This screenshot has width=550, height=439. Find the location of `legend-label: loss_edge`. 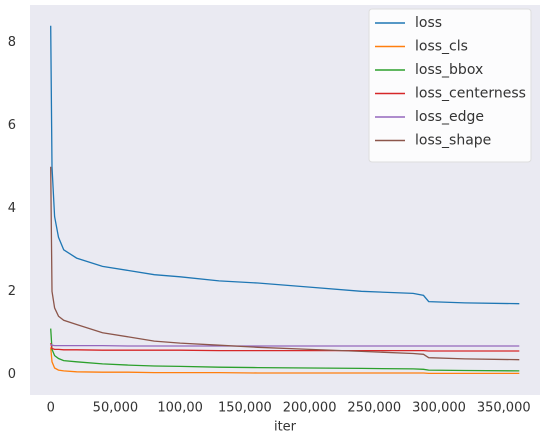

legend-label: loss_edge is located at coordinates (449, 117).